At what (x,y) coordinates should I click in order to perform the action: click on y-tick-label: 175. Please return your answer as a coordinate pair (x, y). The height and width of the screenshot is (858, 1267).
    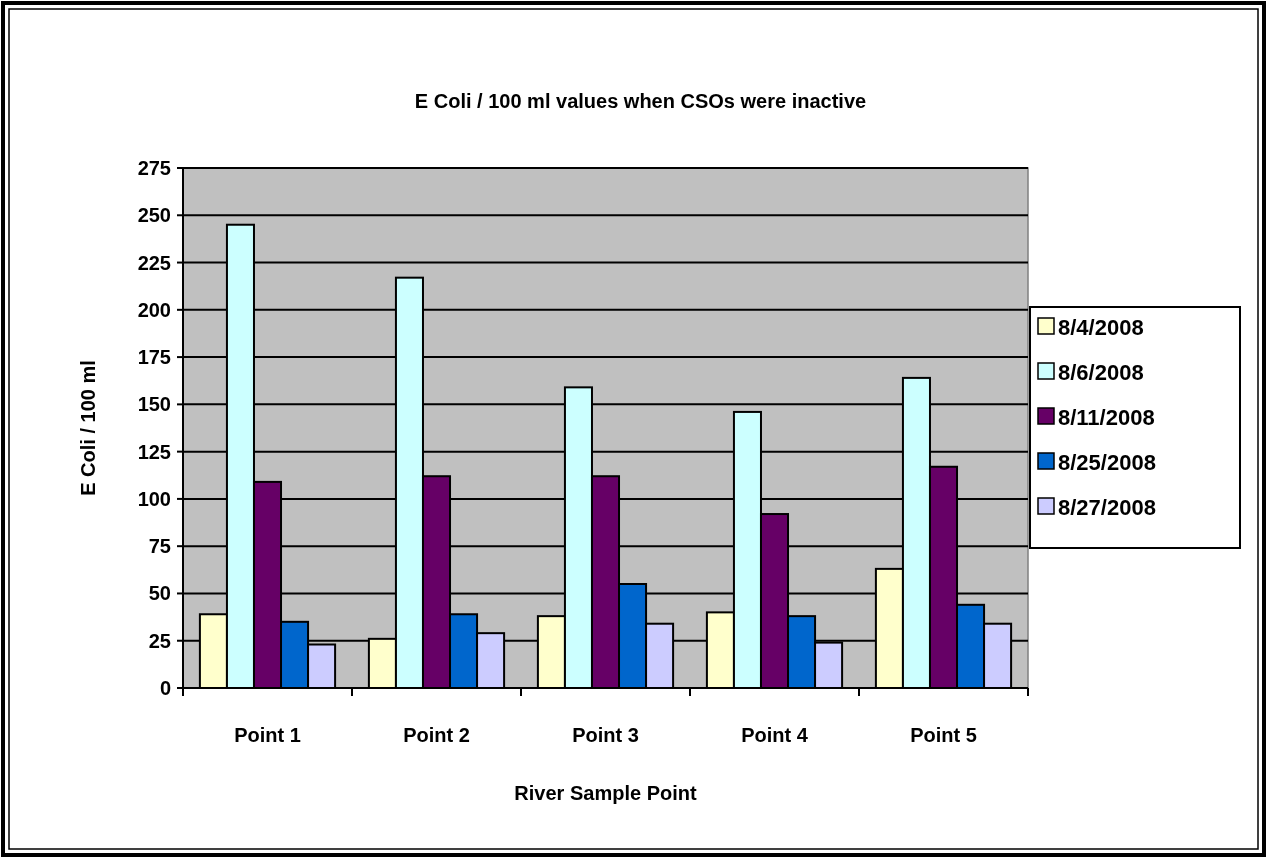
    Looking at the image, I should click on (154, 357).